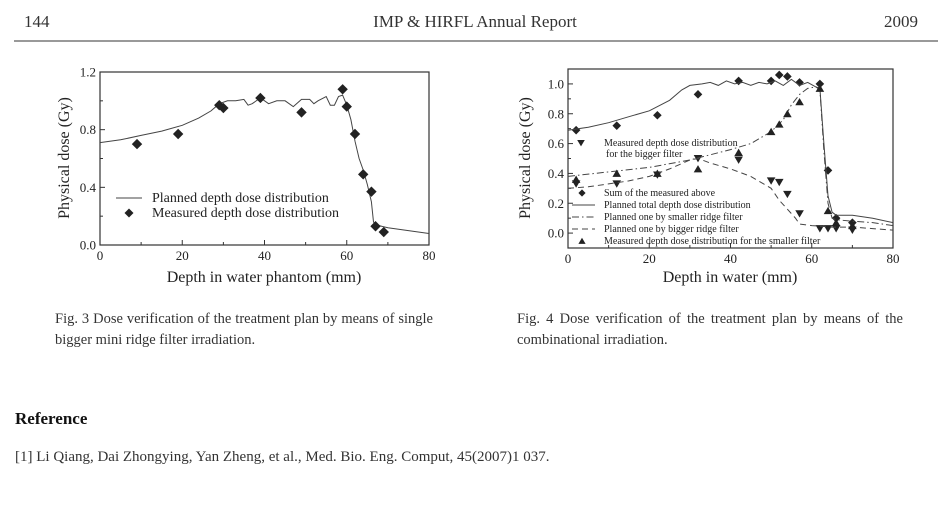 The width and height of the screenshot is (950, 521). I want to click on legend-label: Planned total depth dose distribution, so click(677, 205).